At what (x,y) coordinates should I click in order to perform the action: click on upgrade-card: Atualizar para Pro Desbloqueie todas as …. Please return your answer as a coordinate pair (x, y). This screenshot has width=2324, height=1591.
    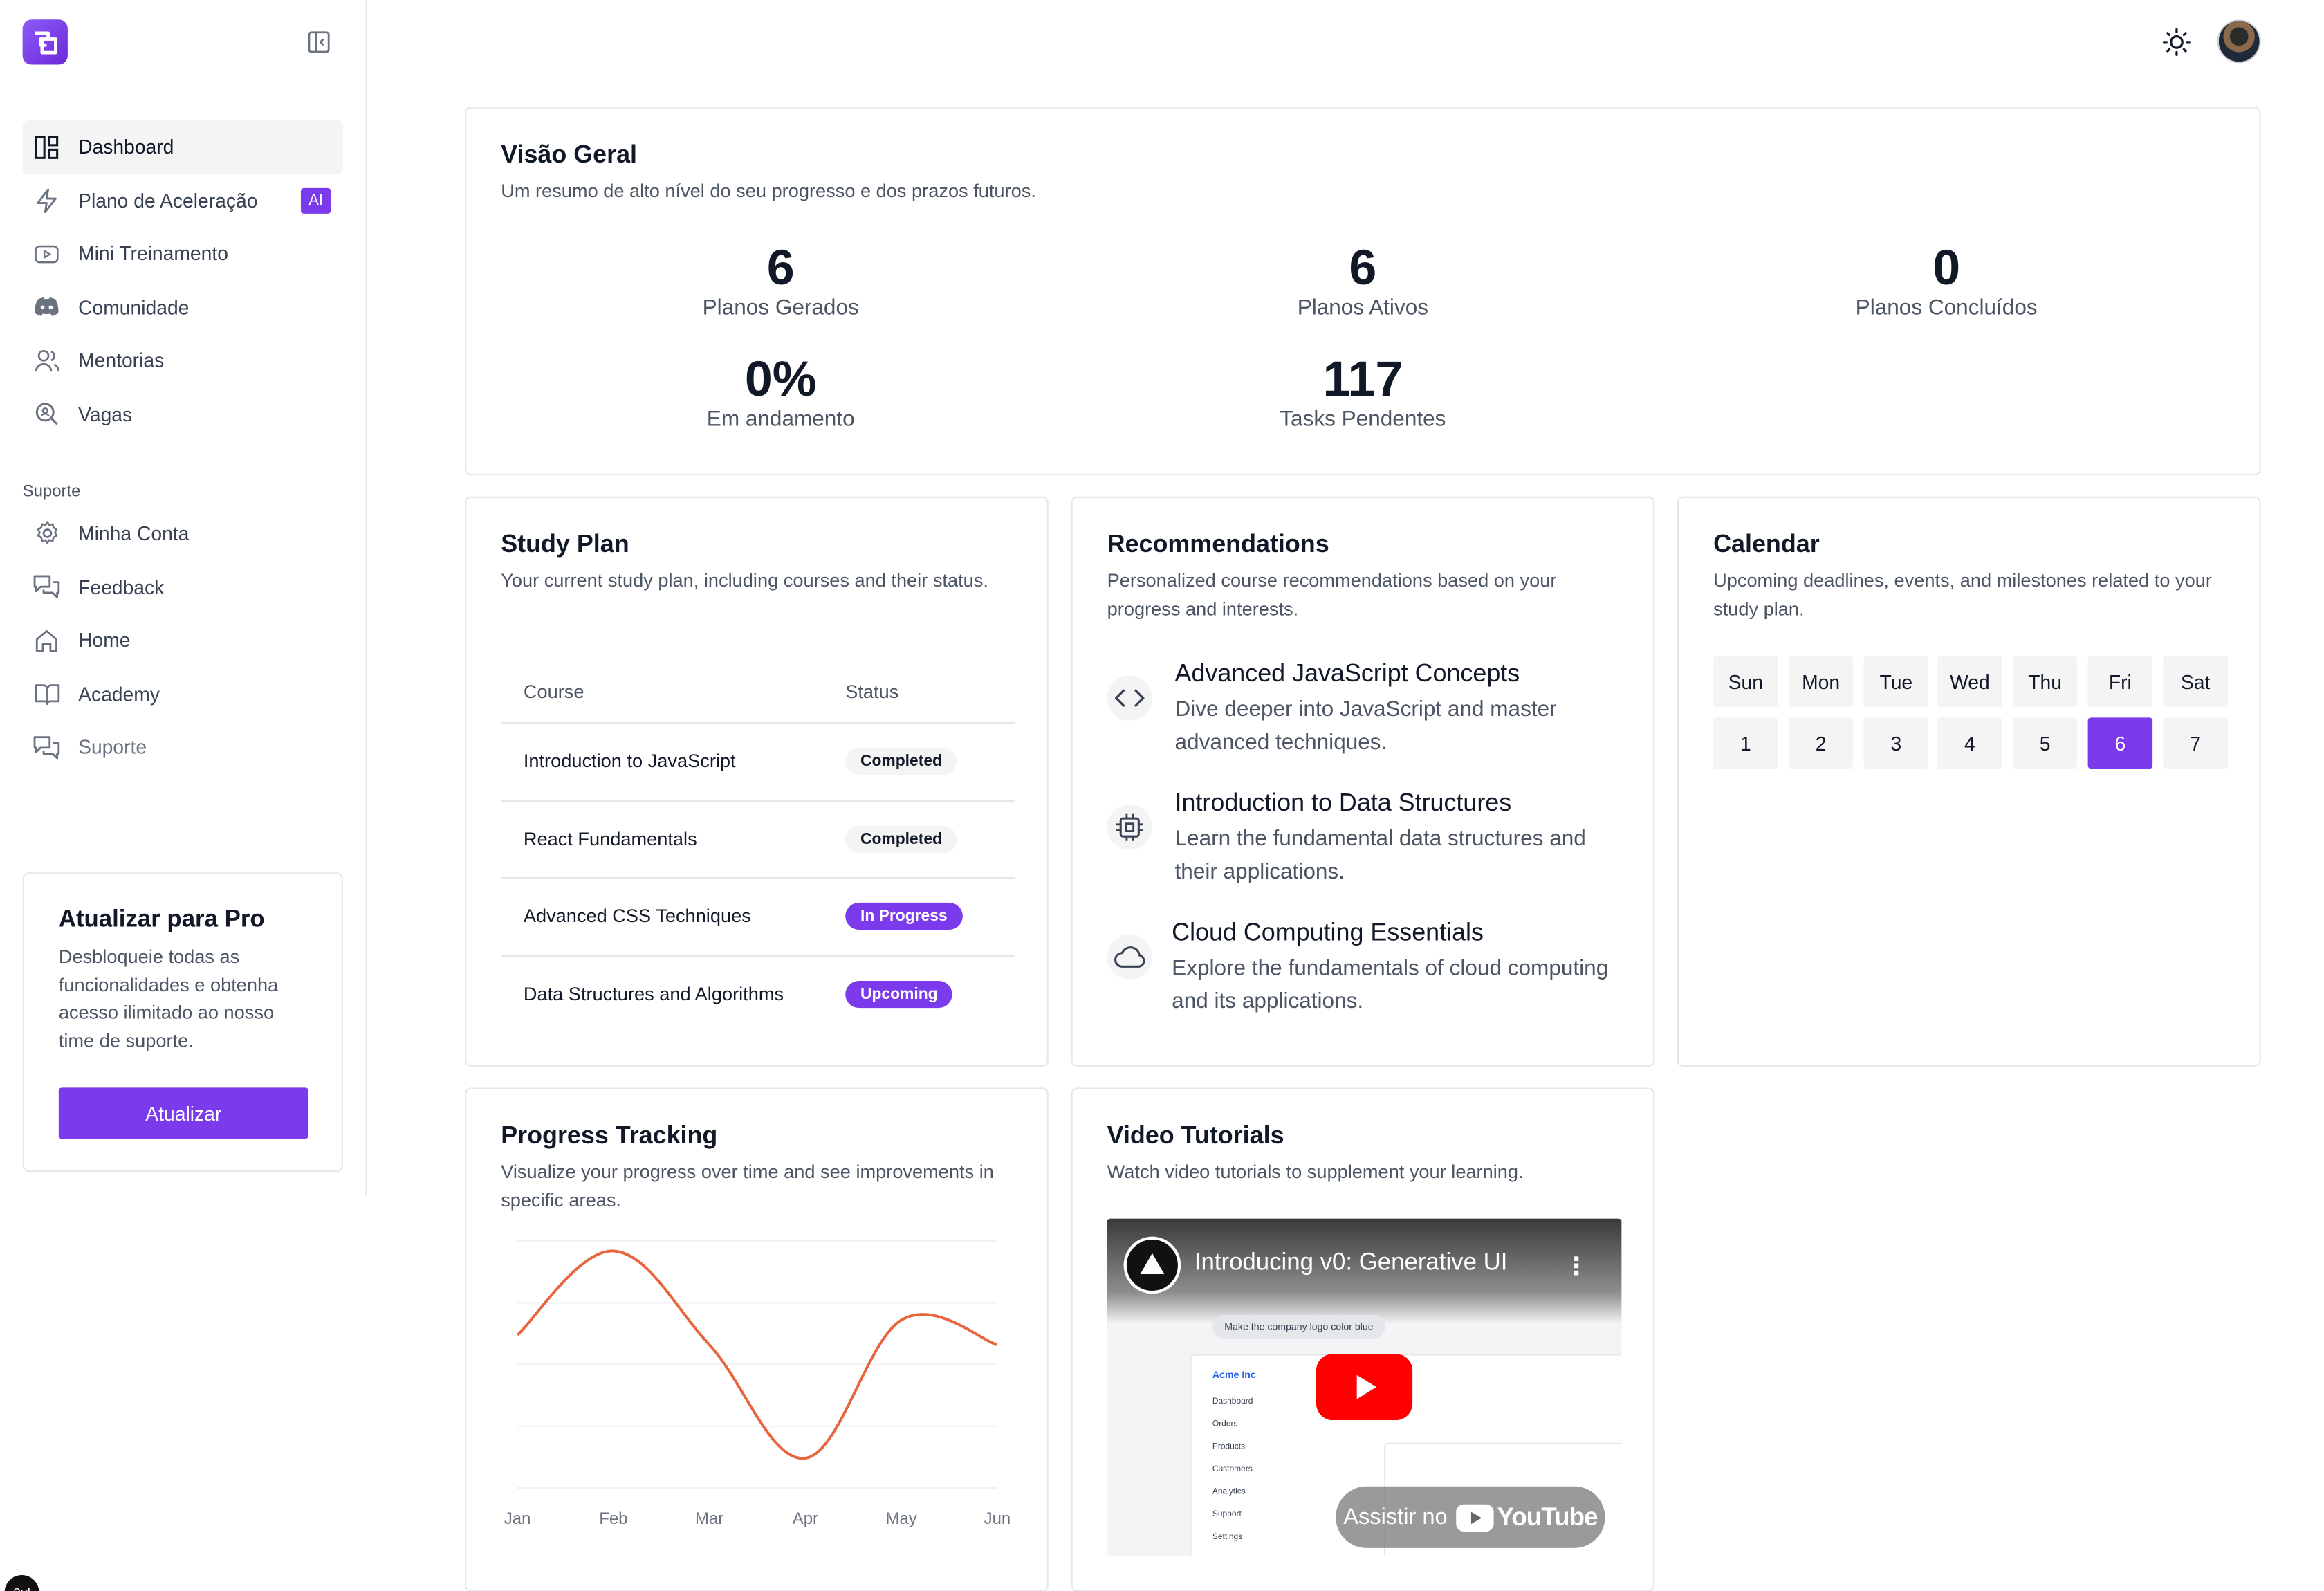
    Looking at the image, I should click on (182, 1022).